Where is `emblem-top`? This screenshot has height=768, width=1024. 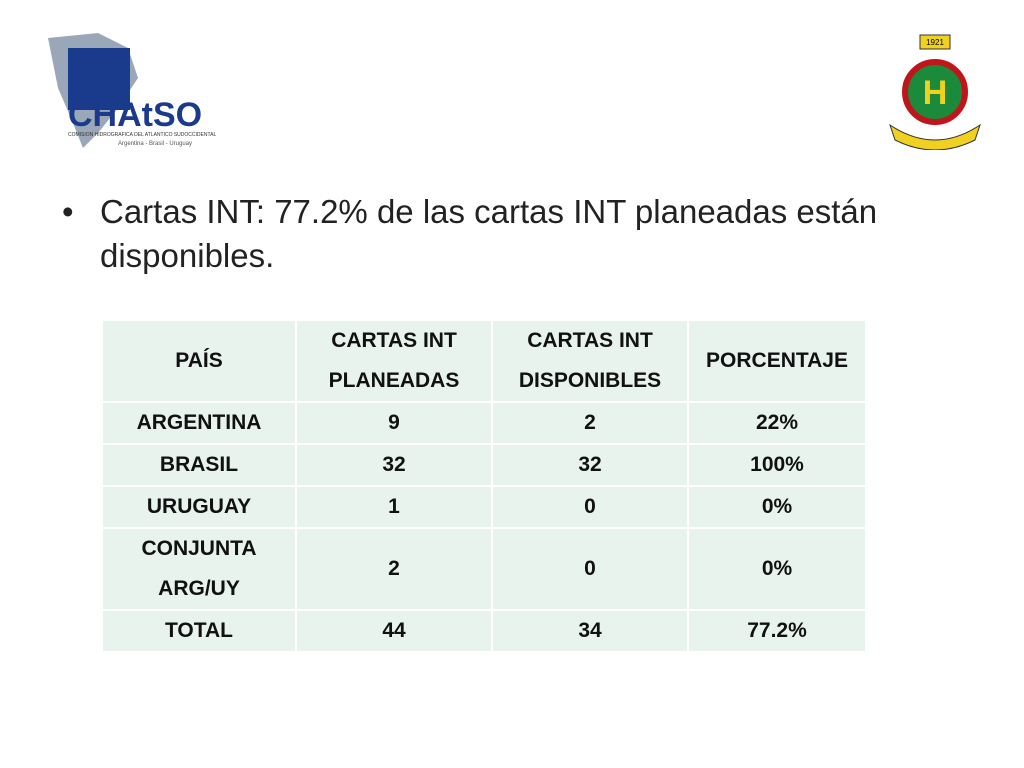 emblem-top is located at coordinates (935, 42).